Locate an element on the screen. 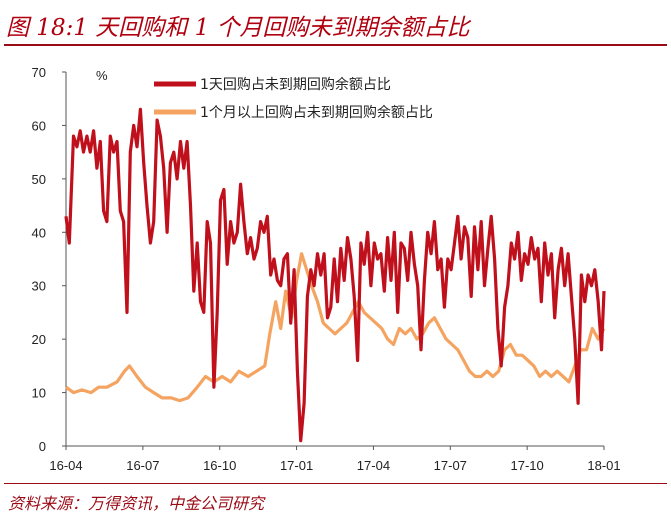 This screenshot has width=671, height=524. legend-label-2: 1个月以上回购占未到期回购余额占比 is located at coordinates (316, 112).